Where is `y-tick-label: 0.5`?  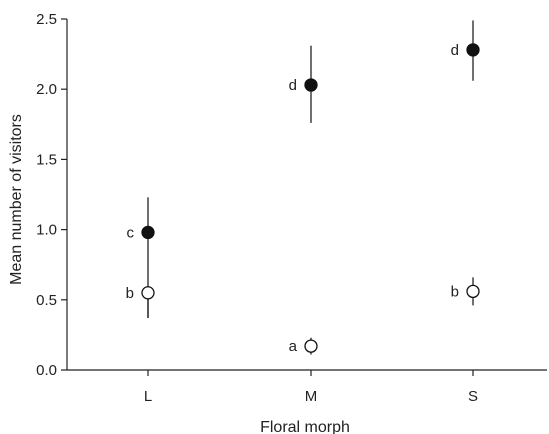 y-tick-label: 0.5 is located at coordinates (46, 300).